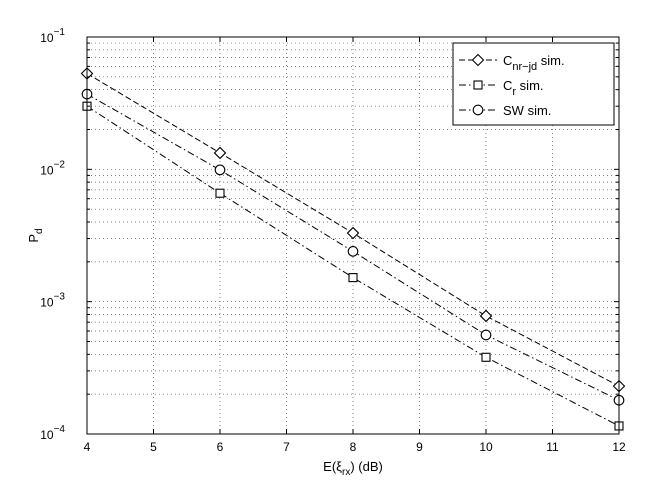  I want to click on legend-marker-circle, so click(478, 110).